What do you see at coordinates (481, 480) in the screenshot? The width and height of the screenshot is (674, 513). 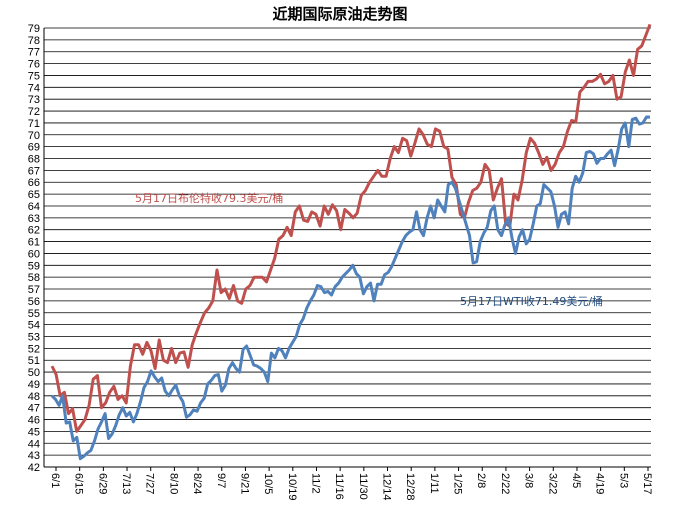 I see `x-tick-label: 2/8` at bounding box center [481, 480].